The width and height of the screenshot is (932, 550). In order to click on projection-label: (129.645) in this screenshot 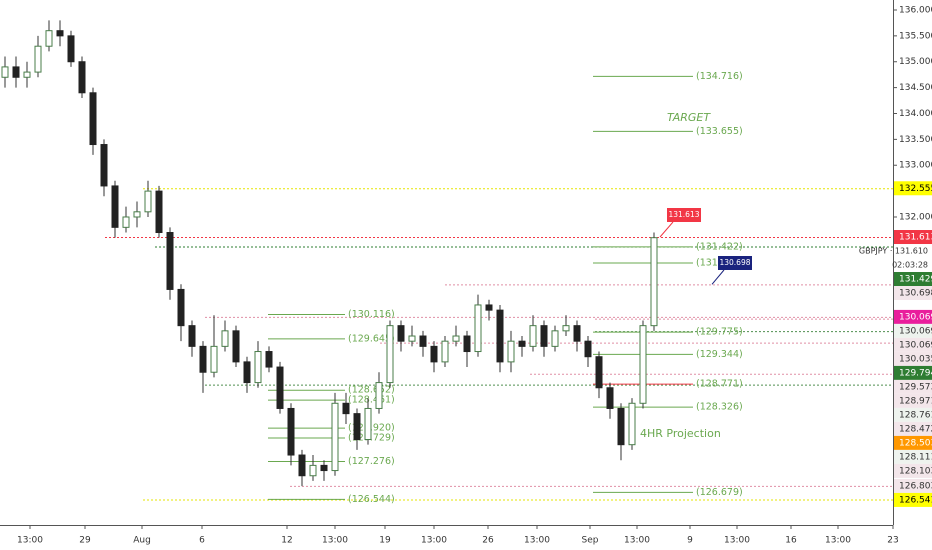, I will do `click(371, 338)`.